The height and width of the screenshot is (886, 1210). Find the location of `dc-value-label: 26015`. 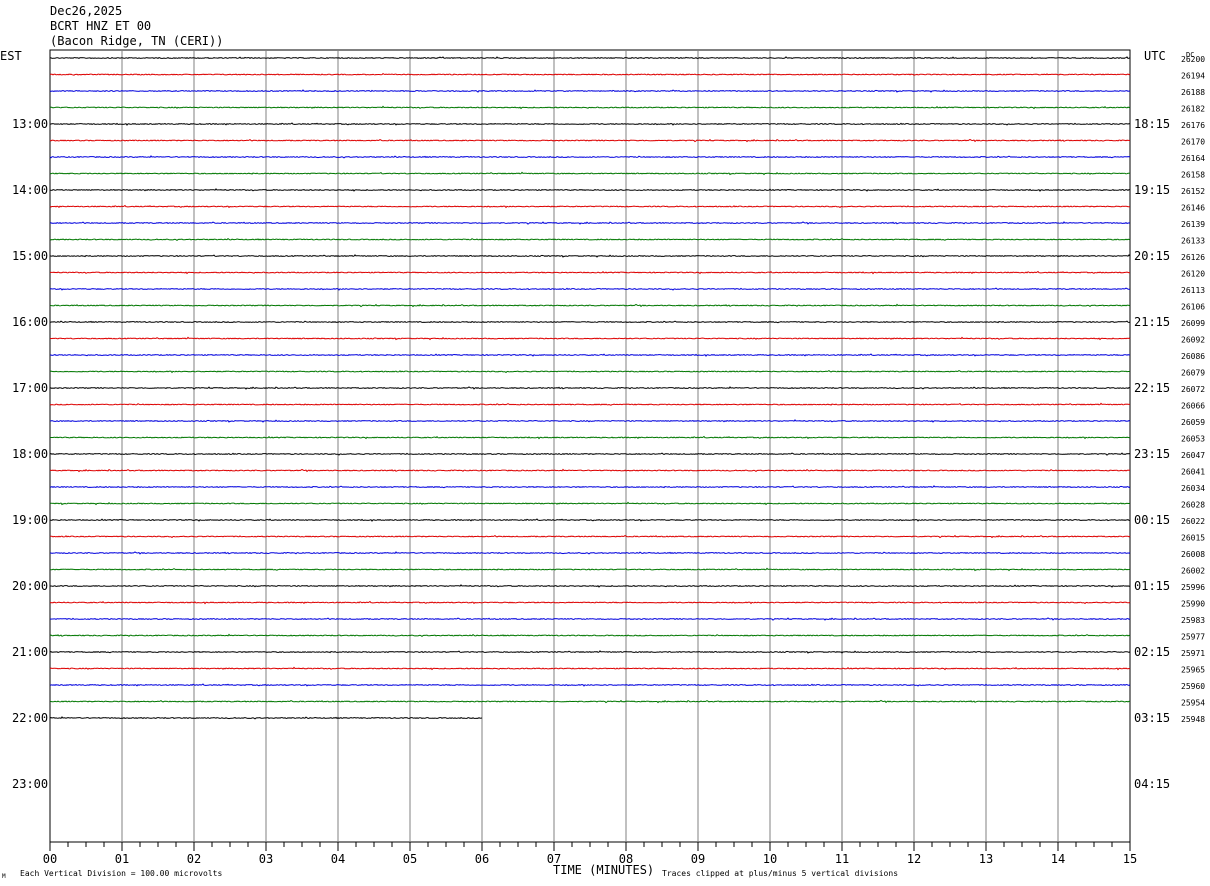

dc-value-label: 26015 is located at coordinates (1193, 538).